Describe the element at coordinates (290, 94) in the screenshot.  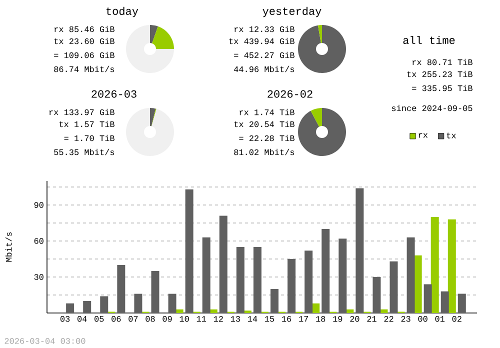
I see `chart-title: 2026-02` at that location.